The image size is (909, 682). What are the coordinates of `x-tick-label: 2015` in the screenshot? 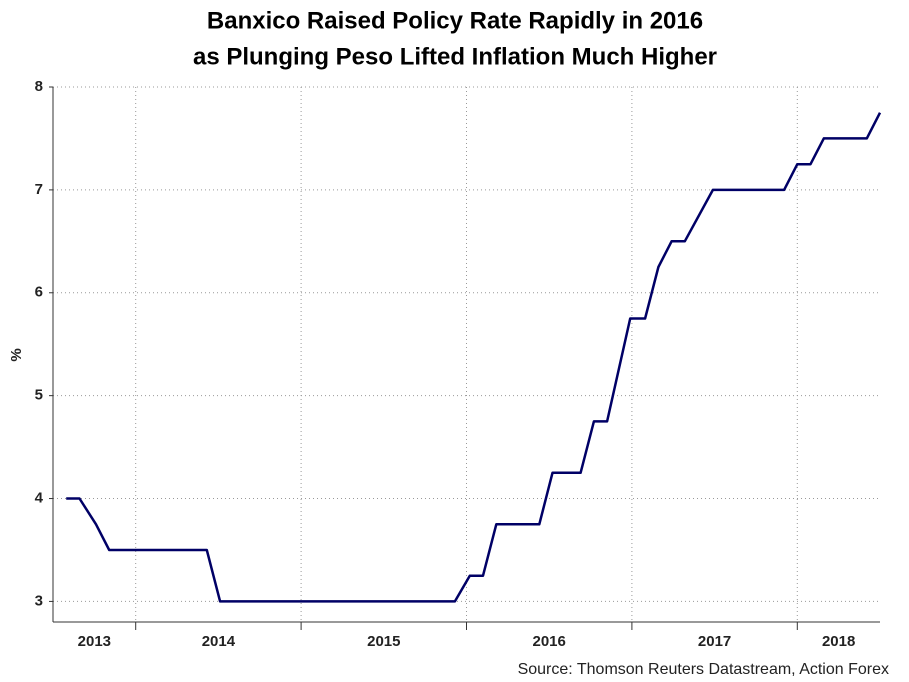 It's located at (383, 641).